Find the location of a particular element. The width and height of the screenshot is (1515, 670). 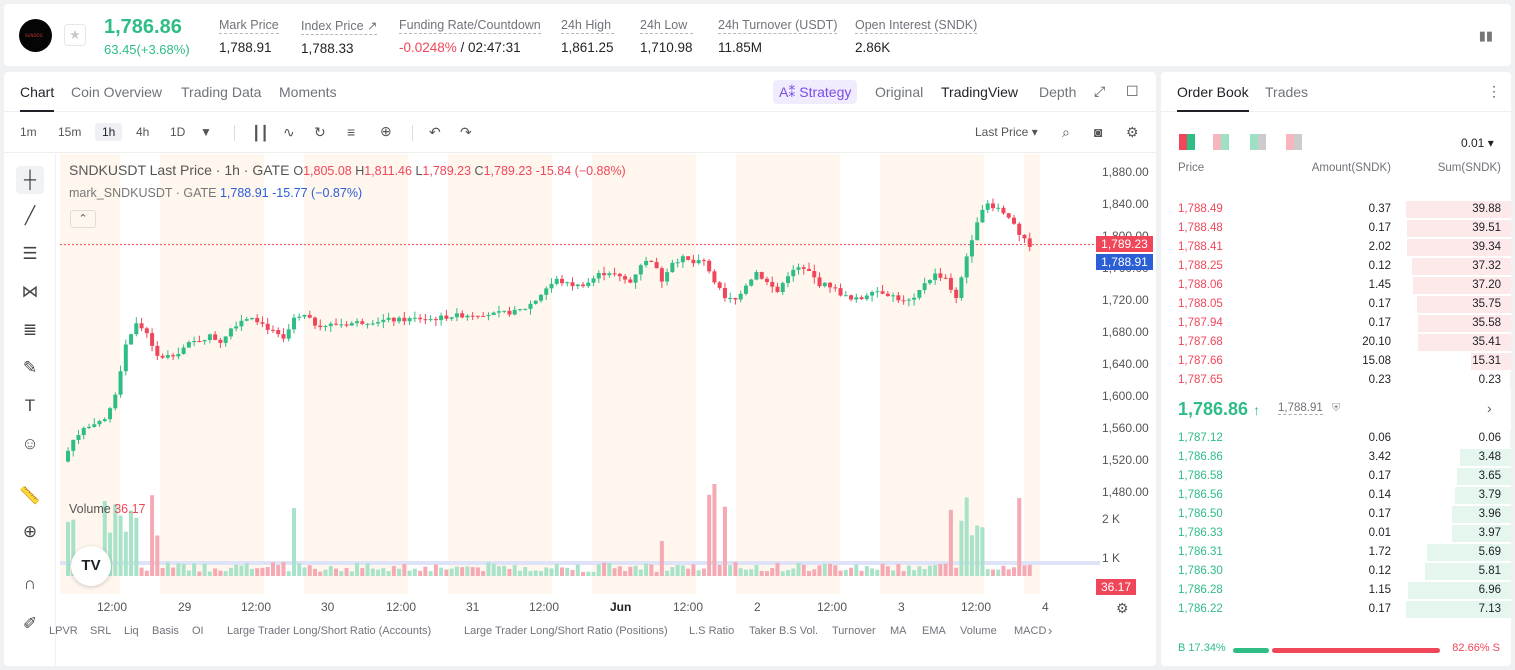

bid-row: 1,786.58 0.17 3.65 is located at coordinates (1336, 476).